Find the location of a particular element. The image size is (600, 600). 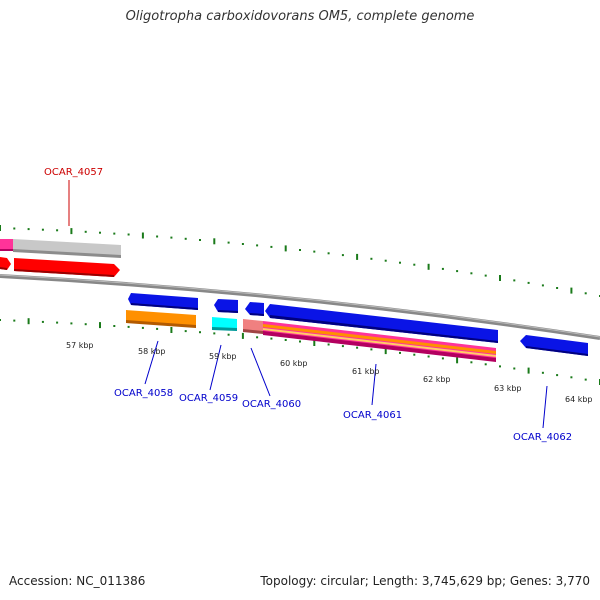

gene-OCAR_4058-blue is located at coordinates (163, 301).